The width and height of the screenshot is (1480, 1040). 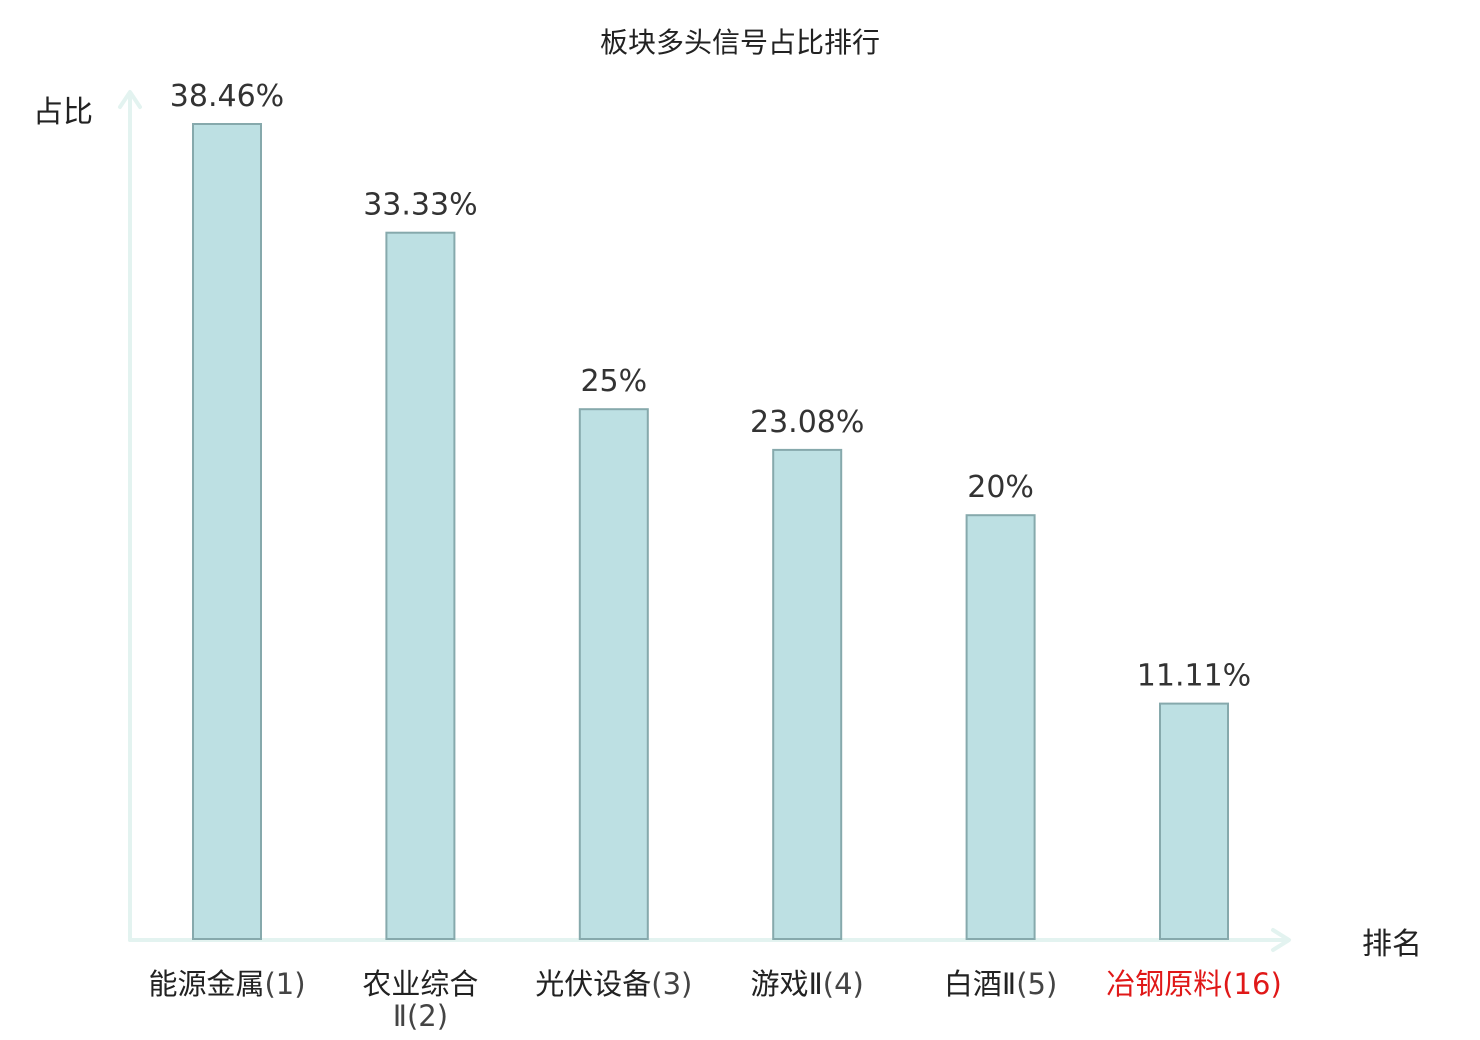 I want to click on category-label-1: 能源金属(1), so click(x=226, y=984).